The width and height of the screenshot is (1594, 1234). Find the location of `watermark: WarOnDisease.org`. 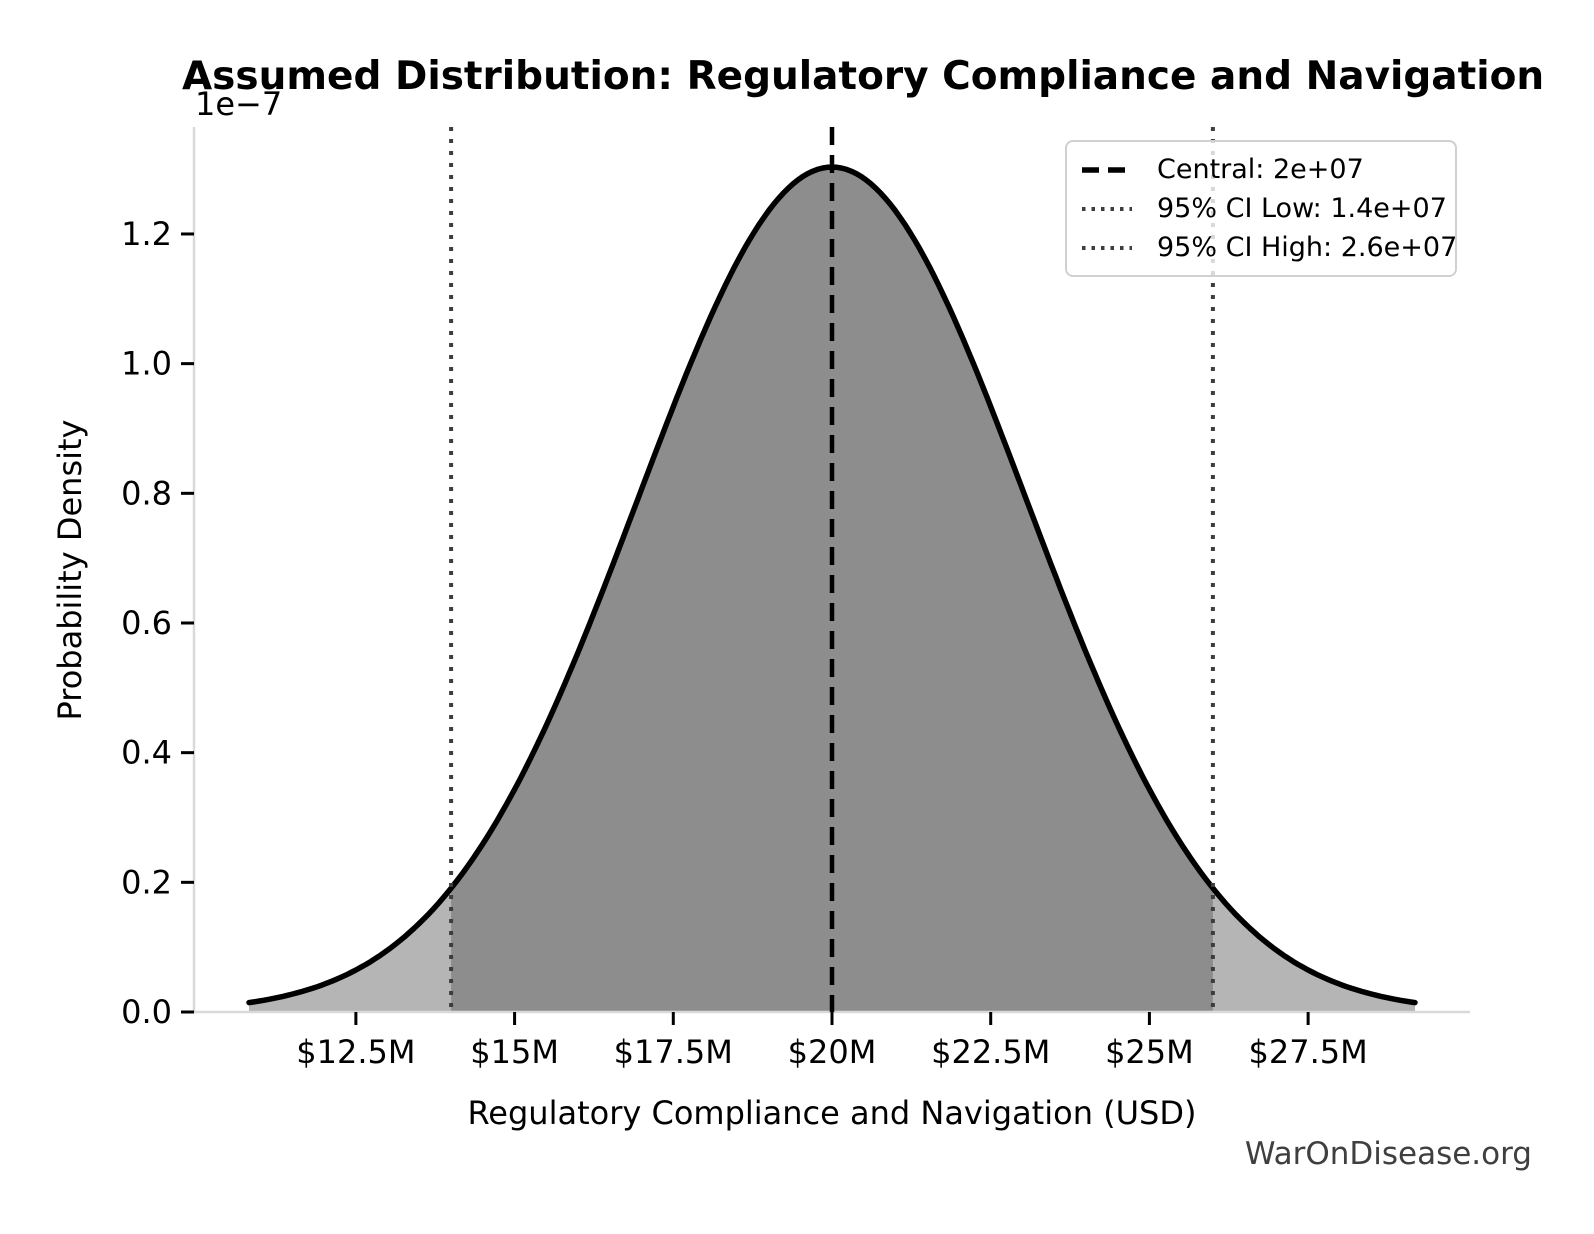

watermark: WarOnDisease.org is located at coordinates (1388, 1154).